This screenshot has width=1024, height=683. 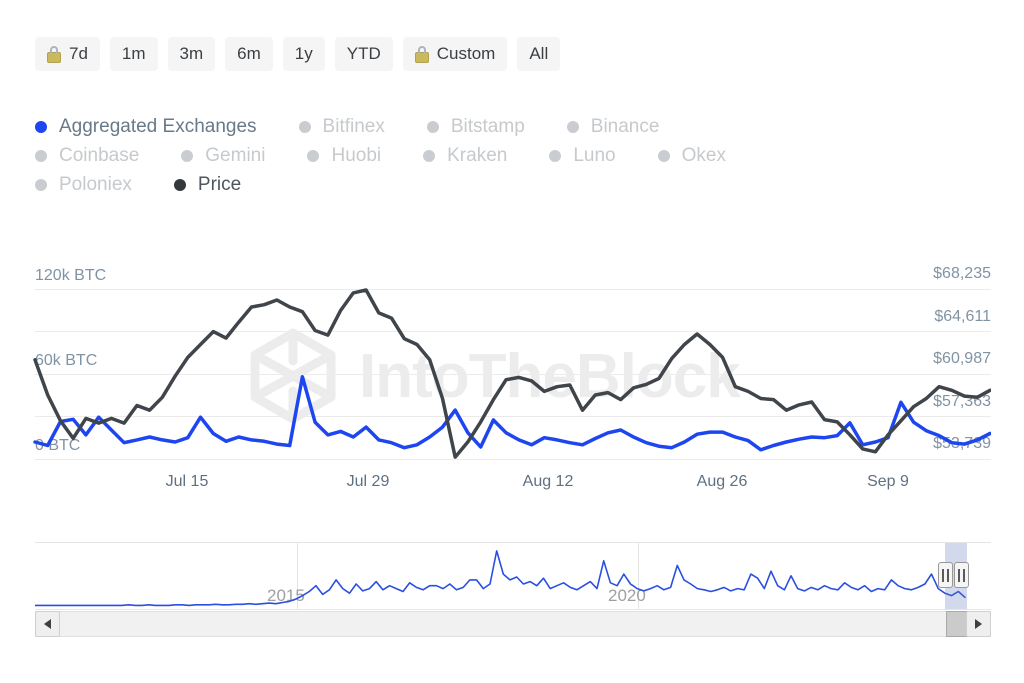 What do you see at coordinates (67, 54) in the screenshot?
I see `range-button-7d: 7d` at bounding box center [67, 54].